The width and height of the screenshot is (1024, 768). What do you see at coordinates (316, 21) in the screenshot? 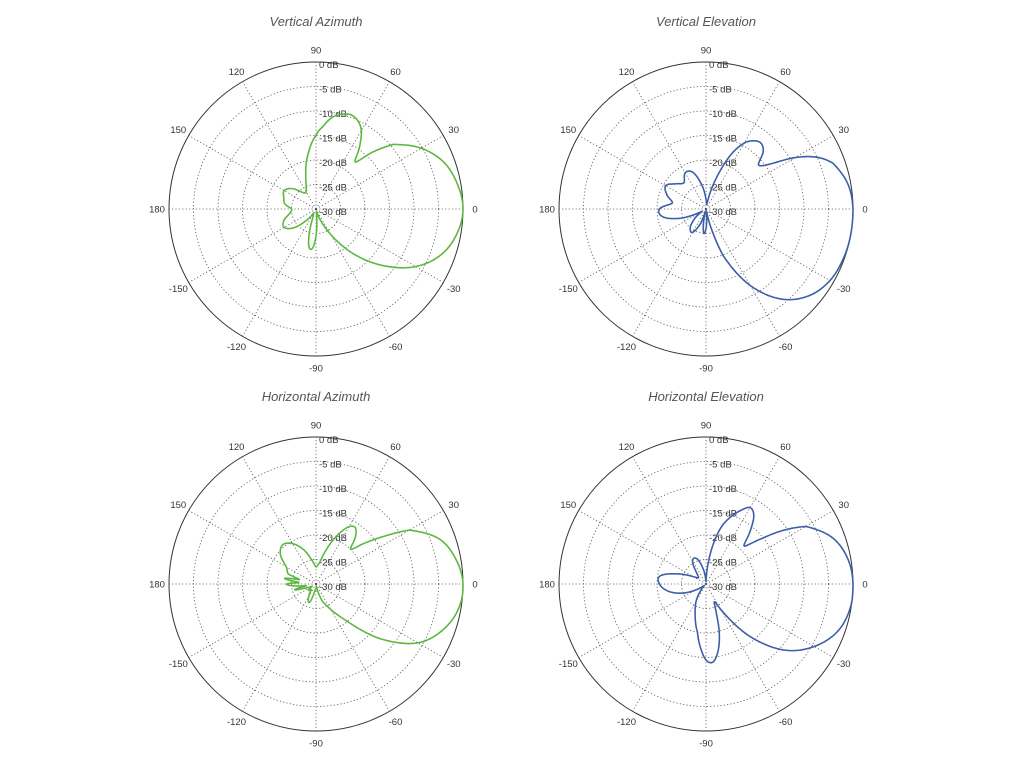
I see `chart-title: Vertical Azimuth` at bounding box center [316, 21].